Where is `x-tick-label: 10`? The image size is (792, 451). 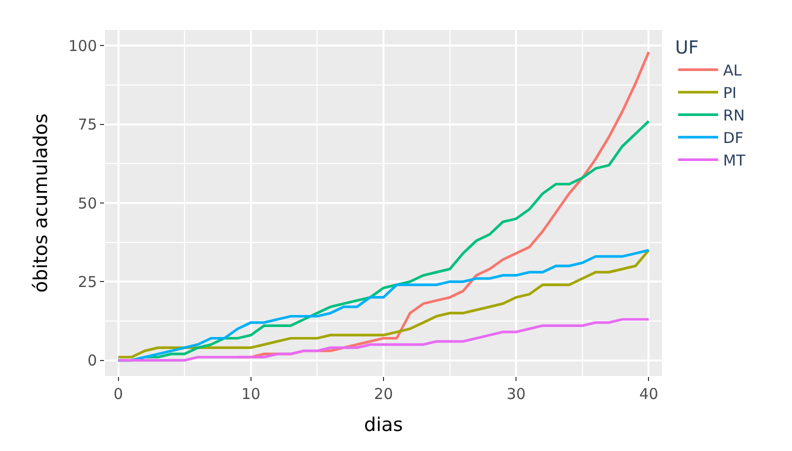 x-tick-label: 10 is located at coordinates (250, 394).